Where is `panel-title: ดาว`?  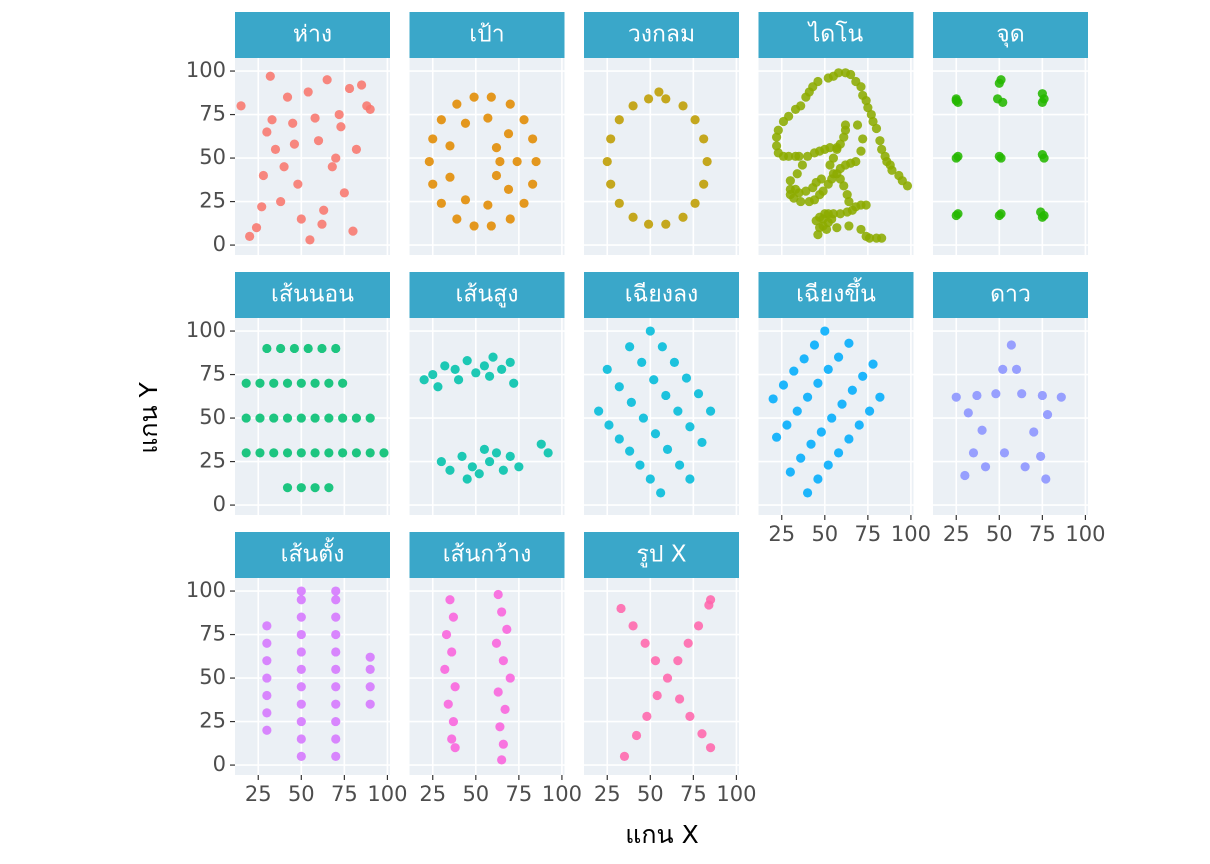 panel-title: ดาว is located at coordinates (1010, 295).